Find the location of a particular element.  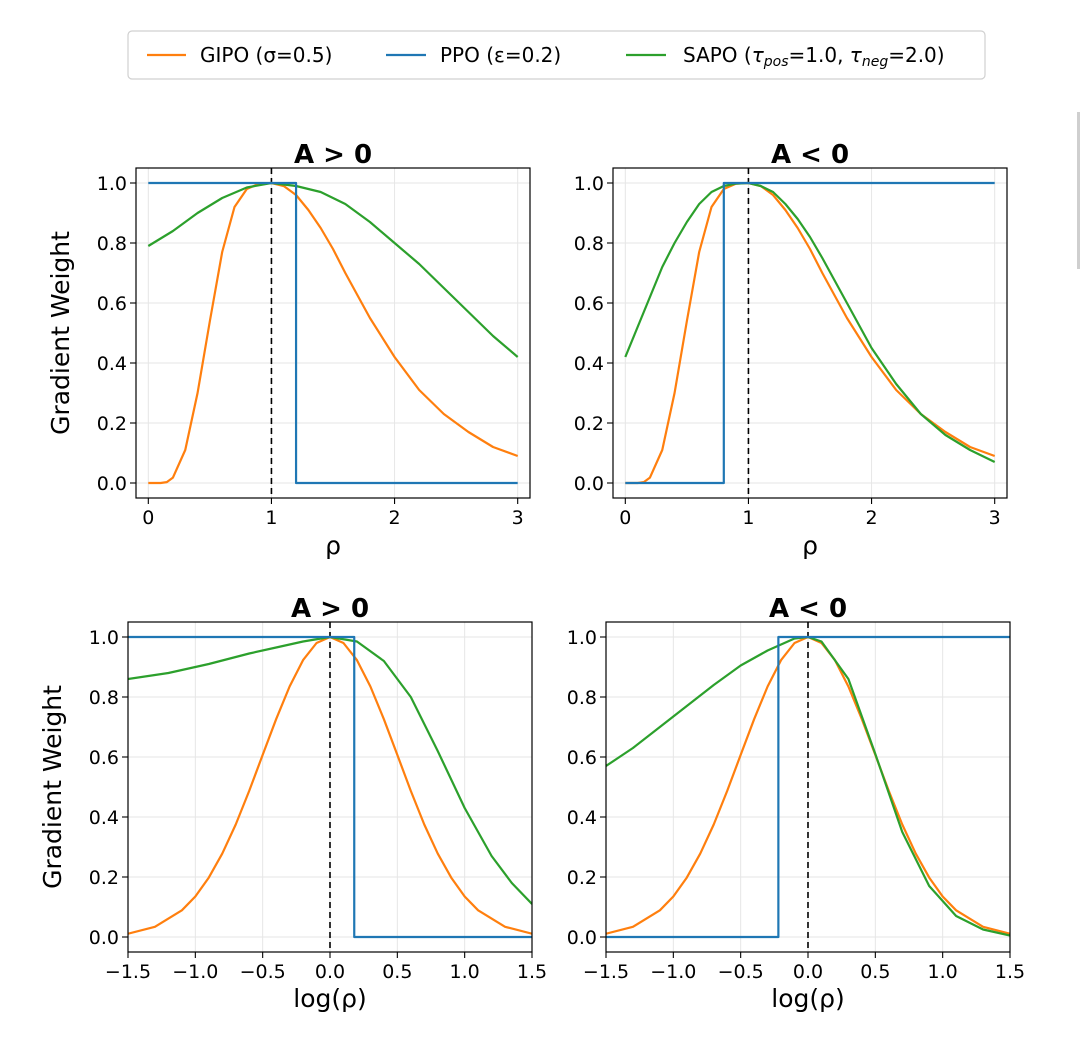

legend-label-part: neg is located at coordinates (875, 62).